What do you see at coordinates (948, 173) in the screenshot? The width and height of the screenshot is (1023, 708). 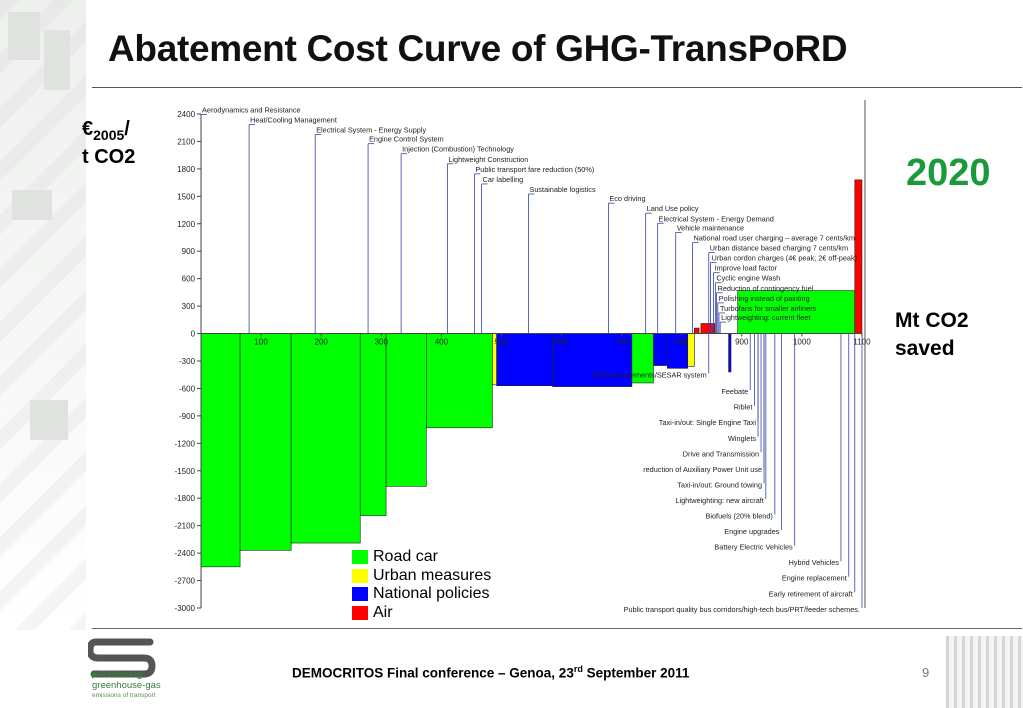 I see `year-label: 2020` at bounding box center [948, 173].